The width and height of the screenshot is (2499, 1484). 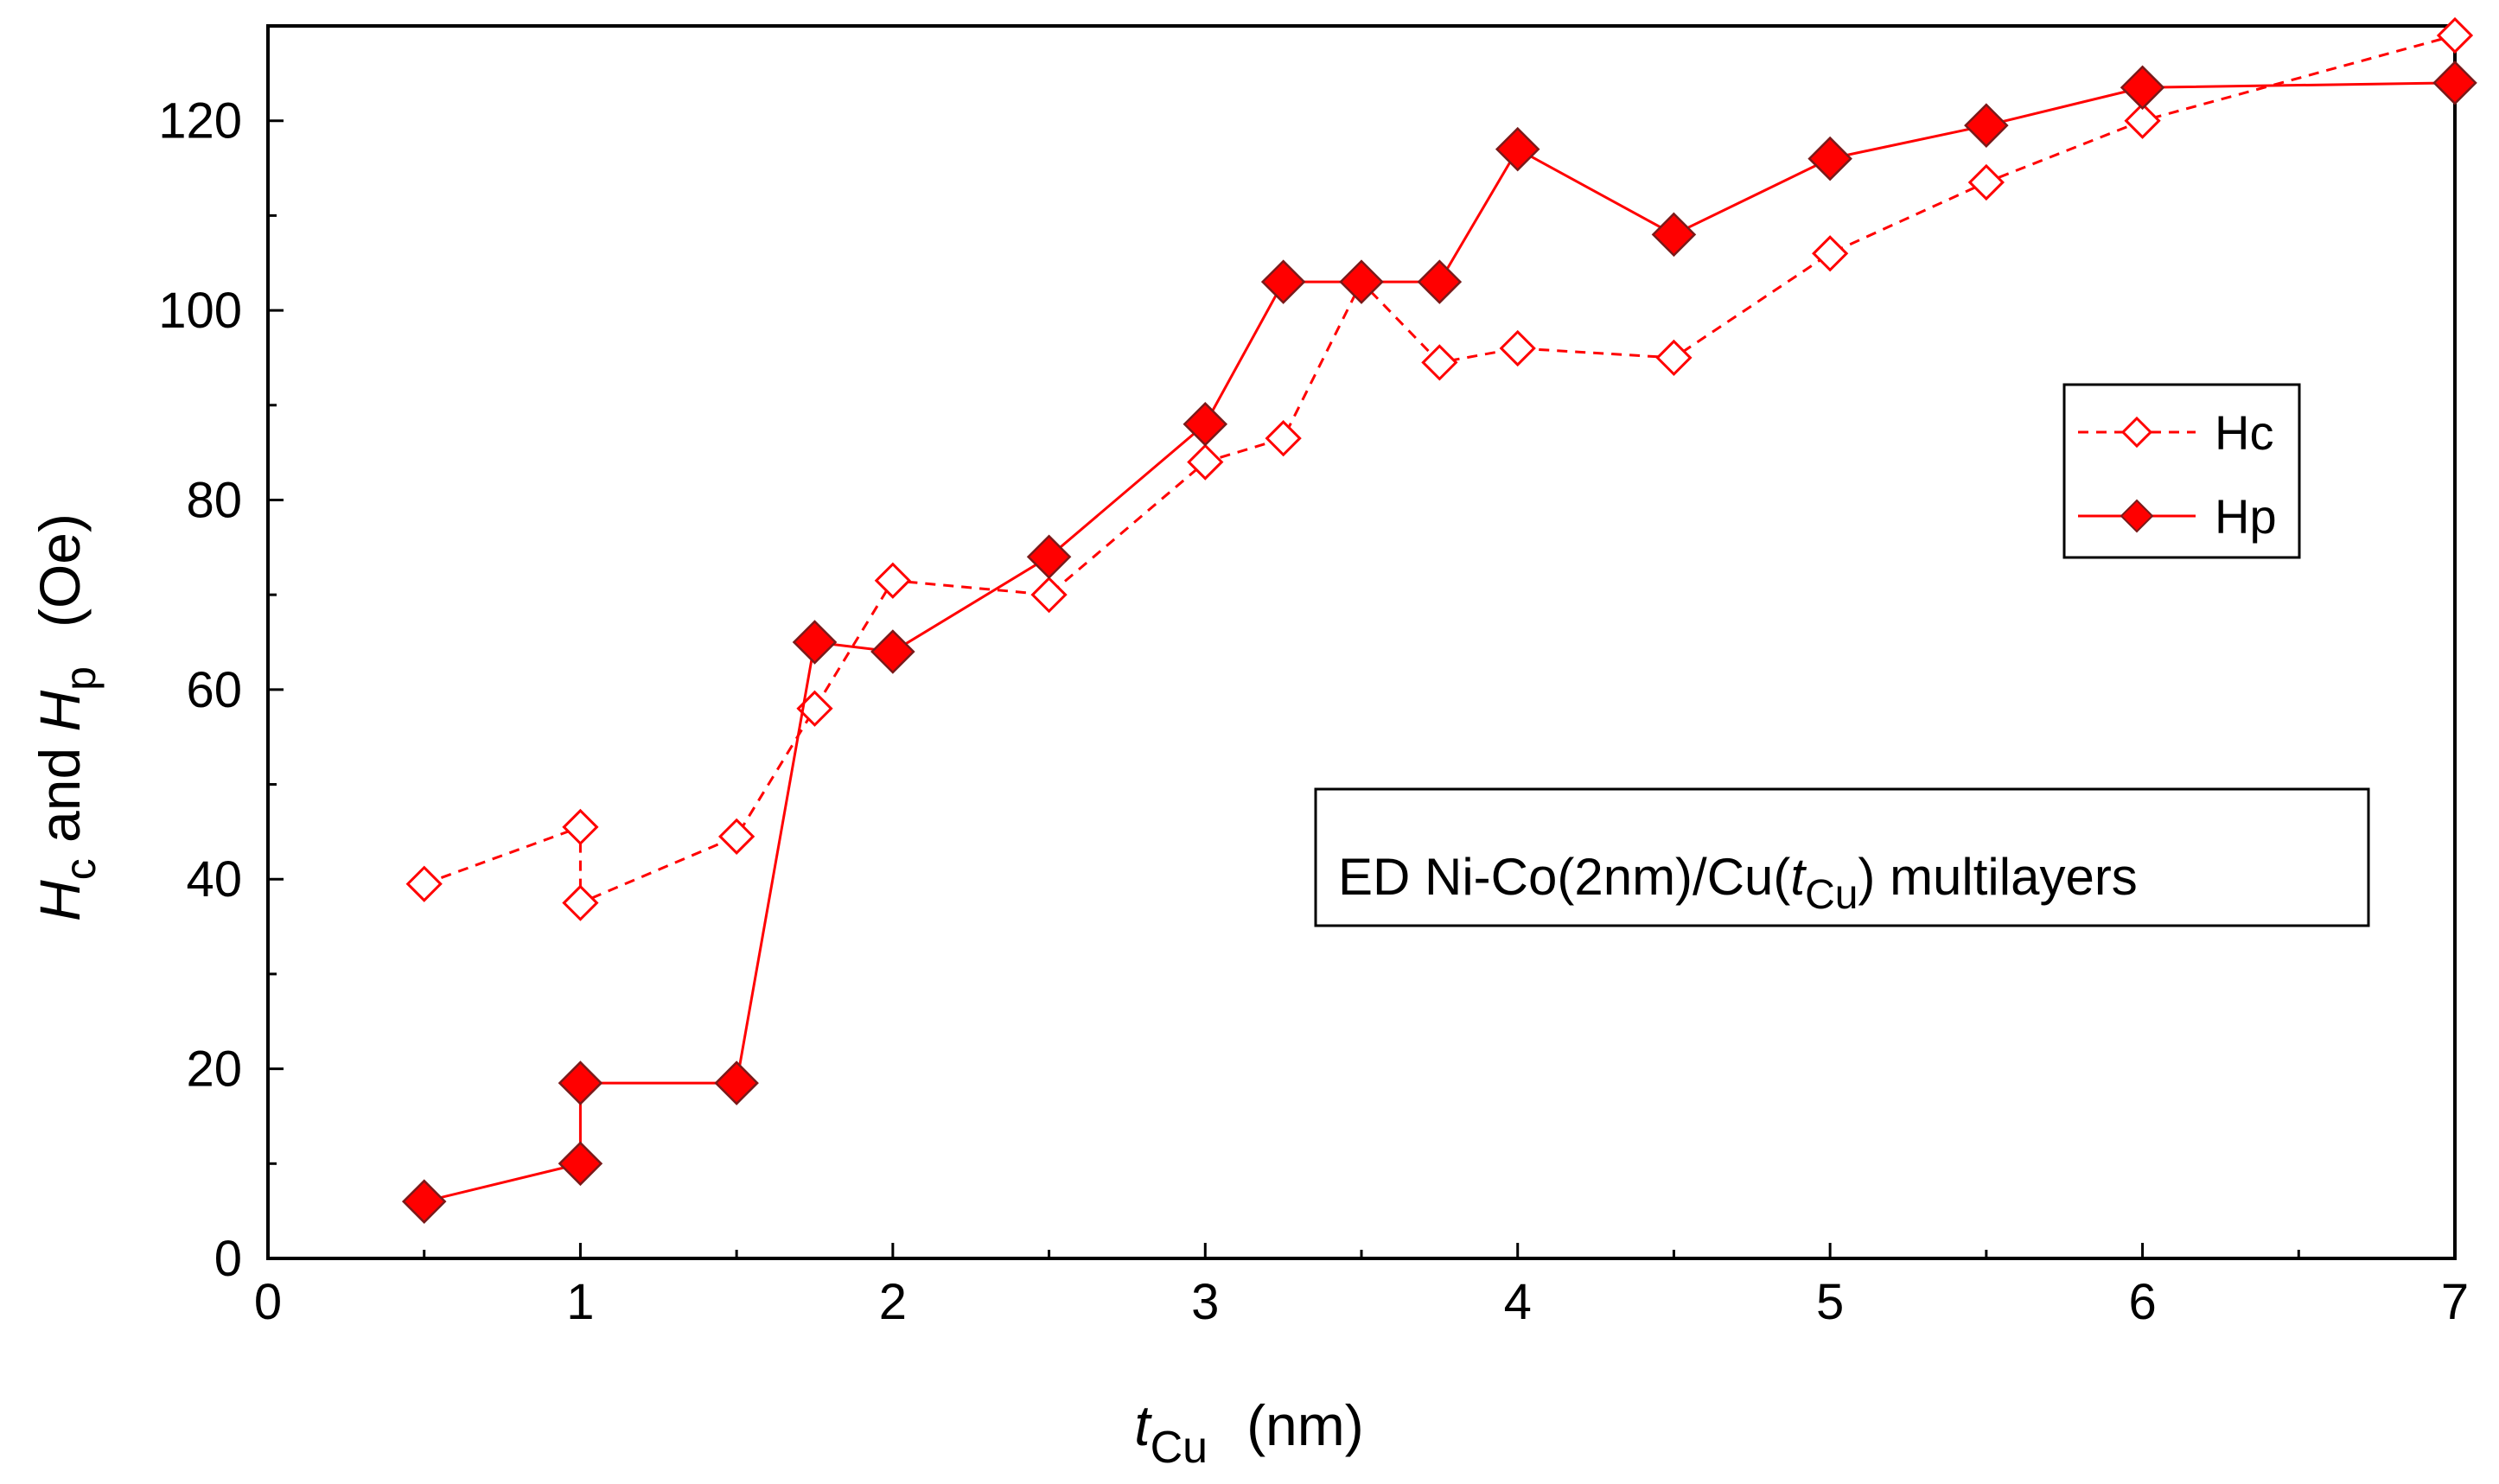 I want to click on y-title-h2: H, so click(x=60, y=711).